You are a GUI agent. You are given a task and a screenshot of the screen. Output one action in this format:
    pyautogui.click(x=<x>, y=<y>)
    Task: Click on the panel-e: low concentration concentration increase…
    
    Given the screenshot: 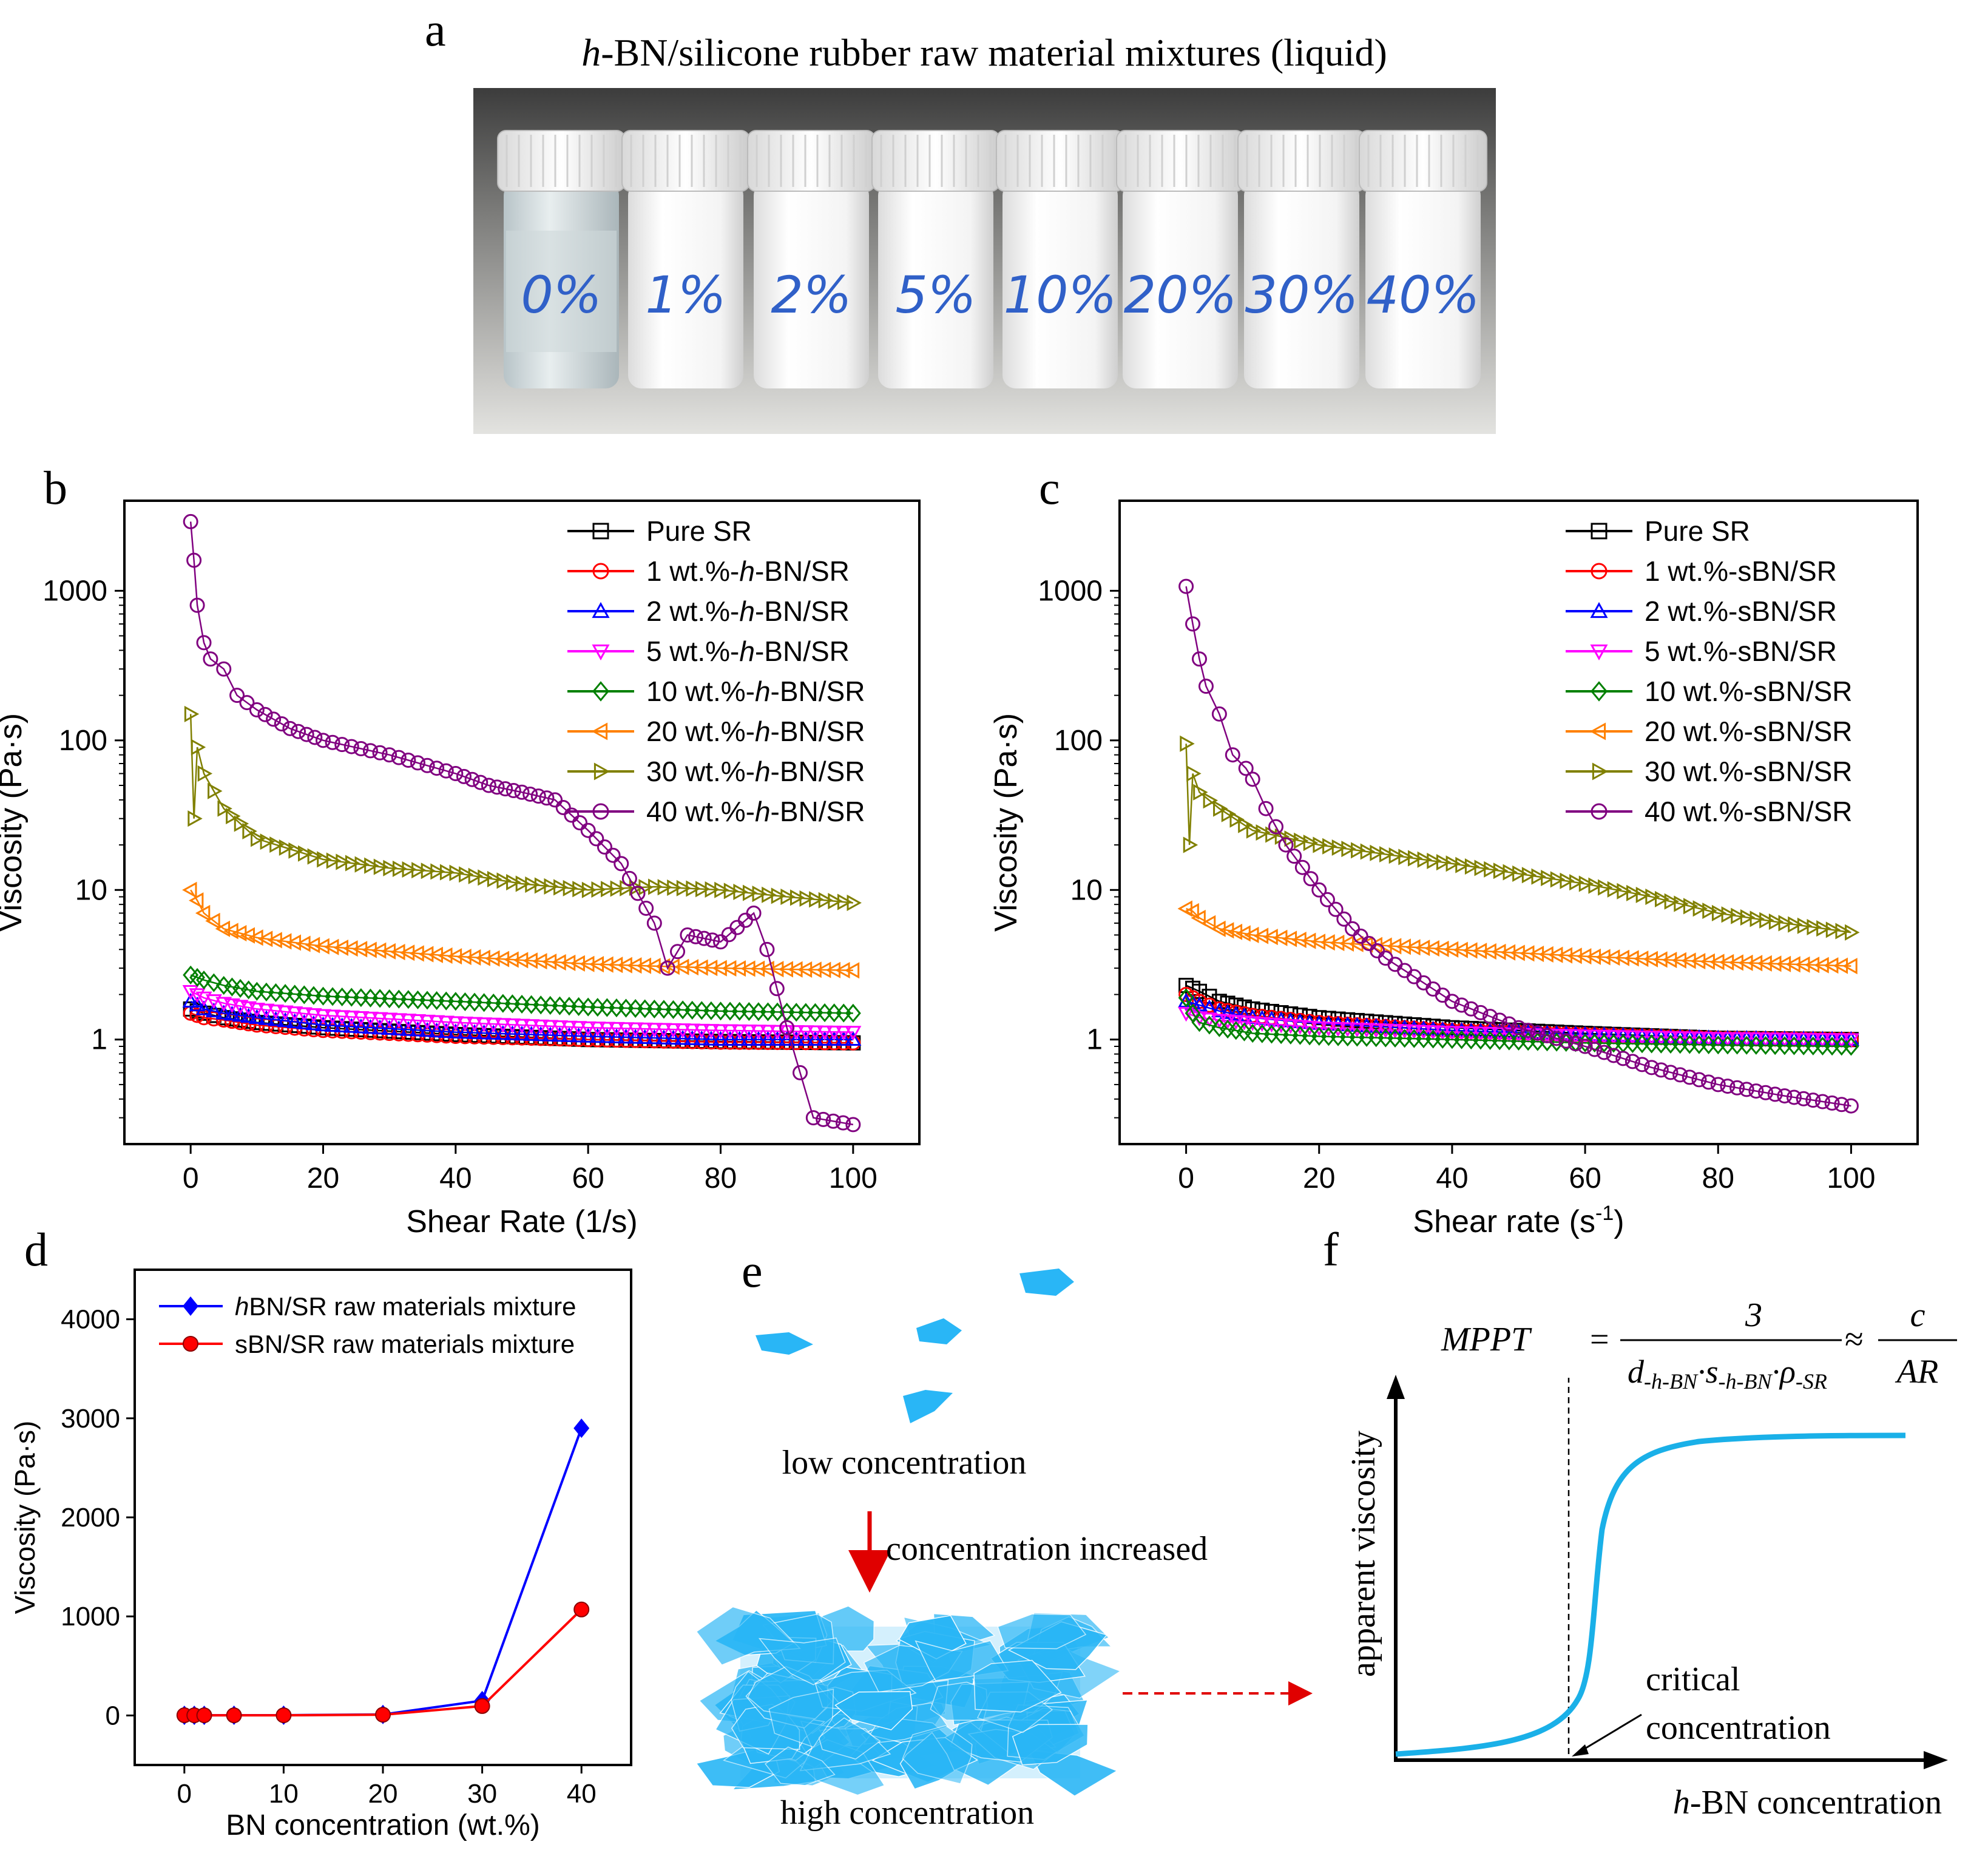 What is the action you would take?
    pyautogui.click(x=1004, y=1550)
    